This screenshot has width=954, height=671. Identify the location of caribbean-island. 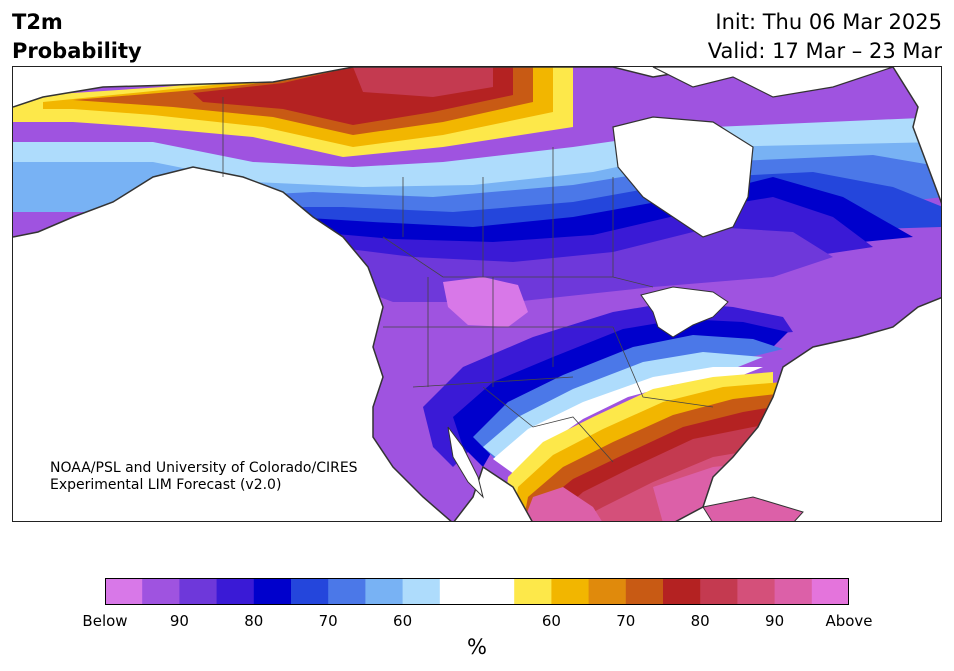
(753, 508).